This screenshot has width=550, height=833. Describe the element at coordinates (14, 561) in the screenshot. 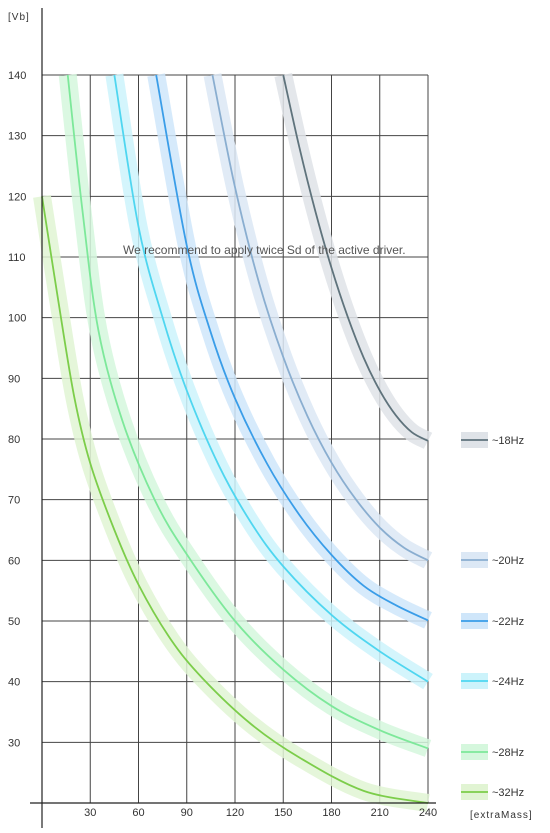

I see `y-tick-label: 60` at that location.